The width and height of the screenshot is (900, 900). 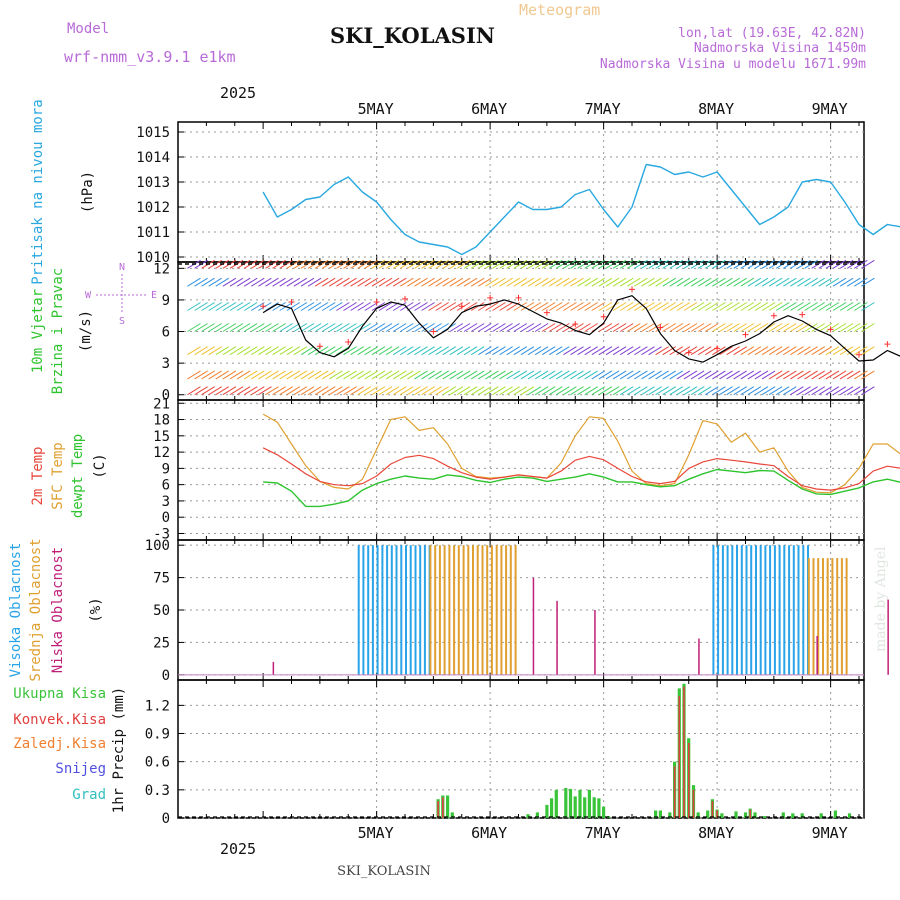 I want to click on sfc-temp-line, so click(x=581, y=453).